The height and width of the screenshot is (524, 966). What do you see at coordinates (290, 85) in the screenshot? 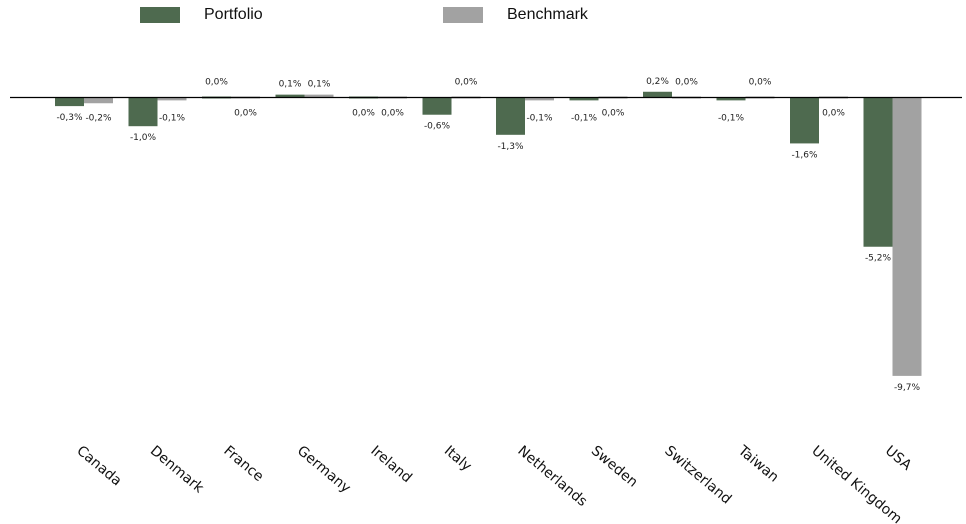
I see `value-label-portfolio-germany: 0,1%` at bounding box center [290, 85].